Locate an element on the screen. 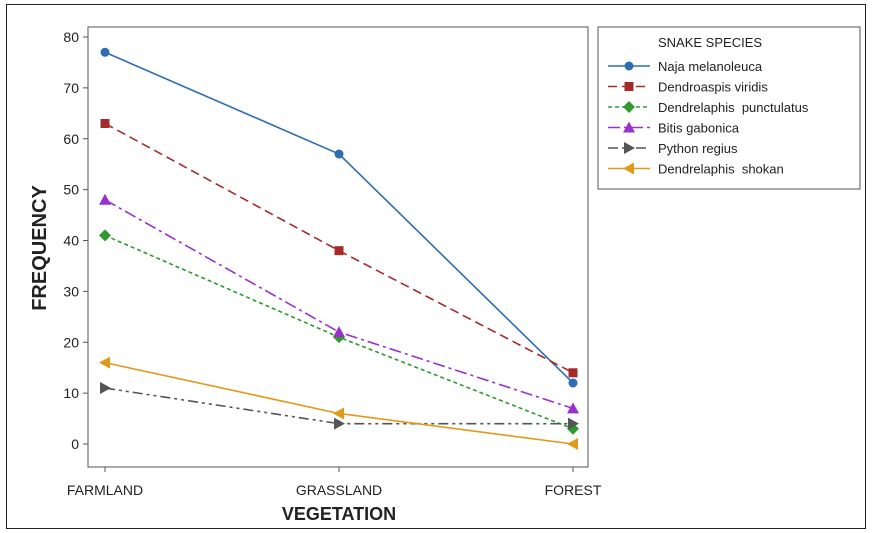 This screenshot has width=872, height=533. x-tick-label: FARMLAND is located at coordinates (105, 490).